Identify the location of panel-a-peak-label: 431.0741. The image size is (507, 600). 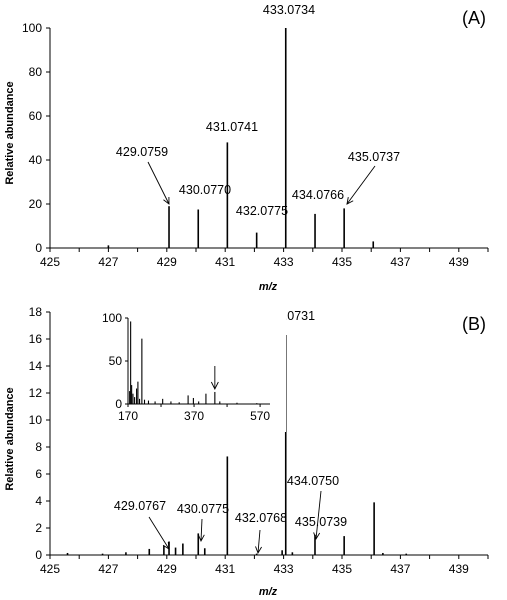
(232, 127).